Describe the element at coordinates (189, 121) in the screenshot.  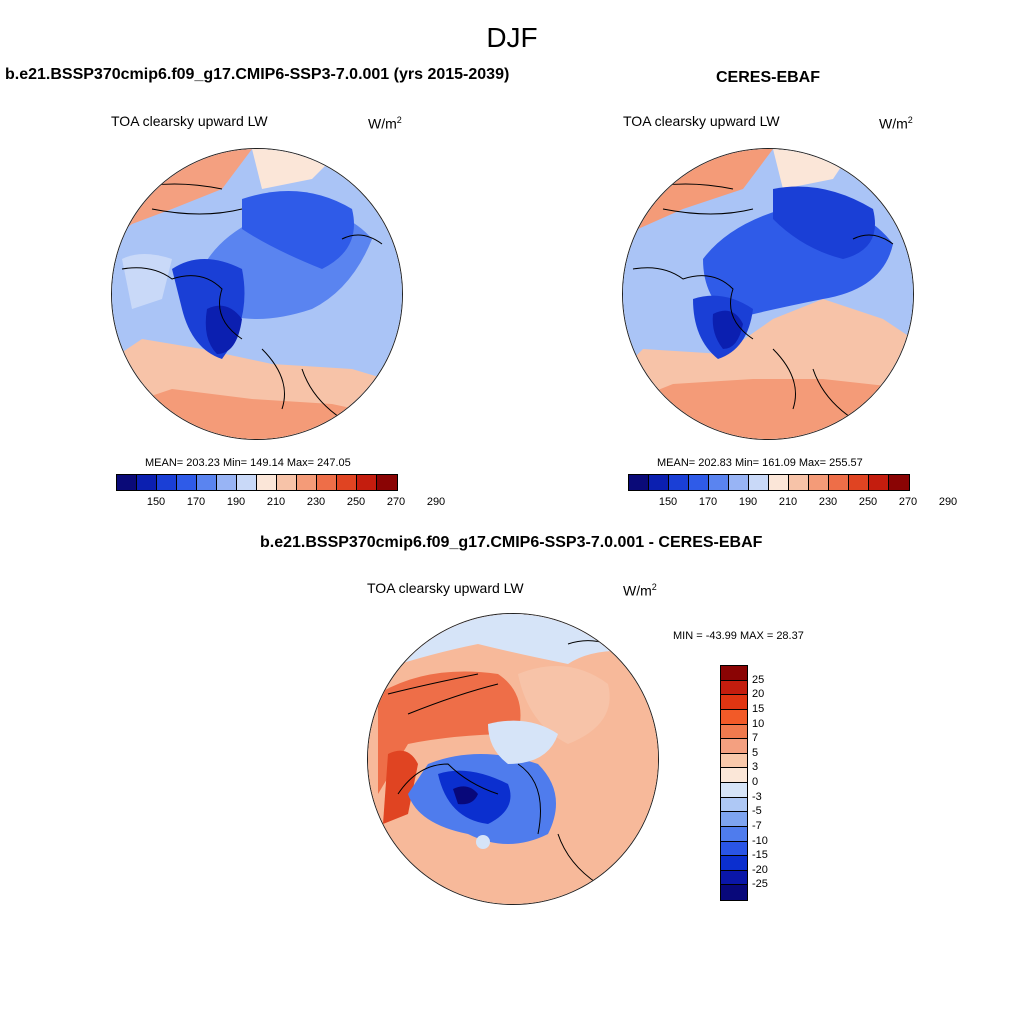
I see `model-variable-label: TOA clearsky upward LW` at that location.